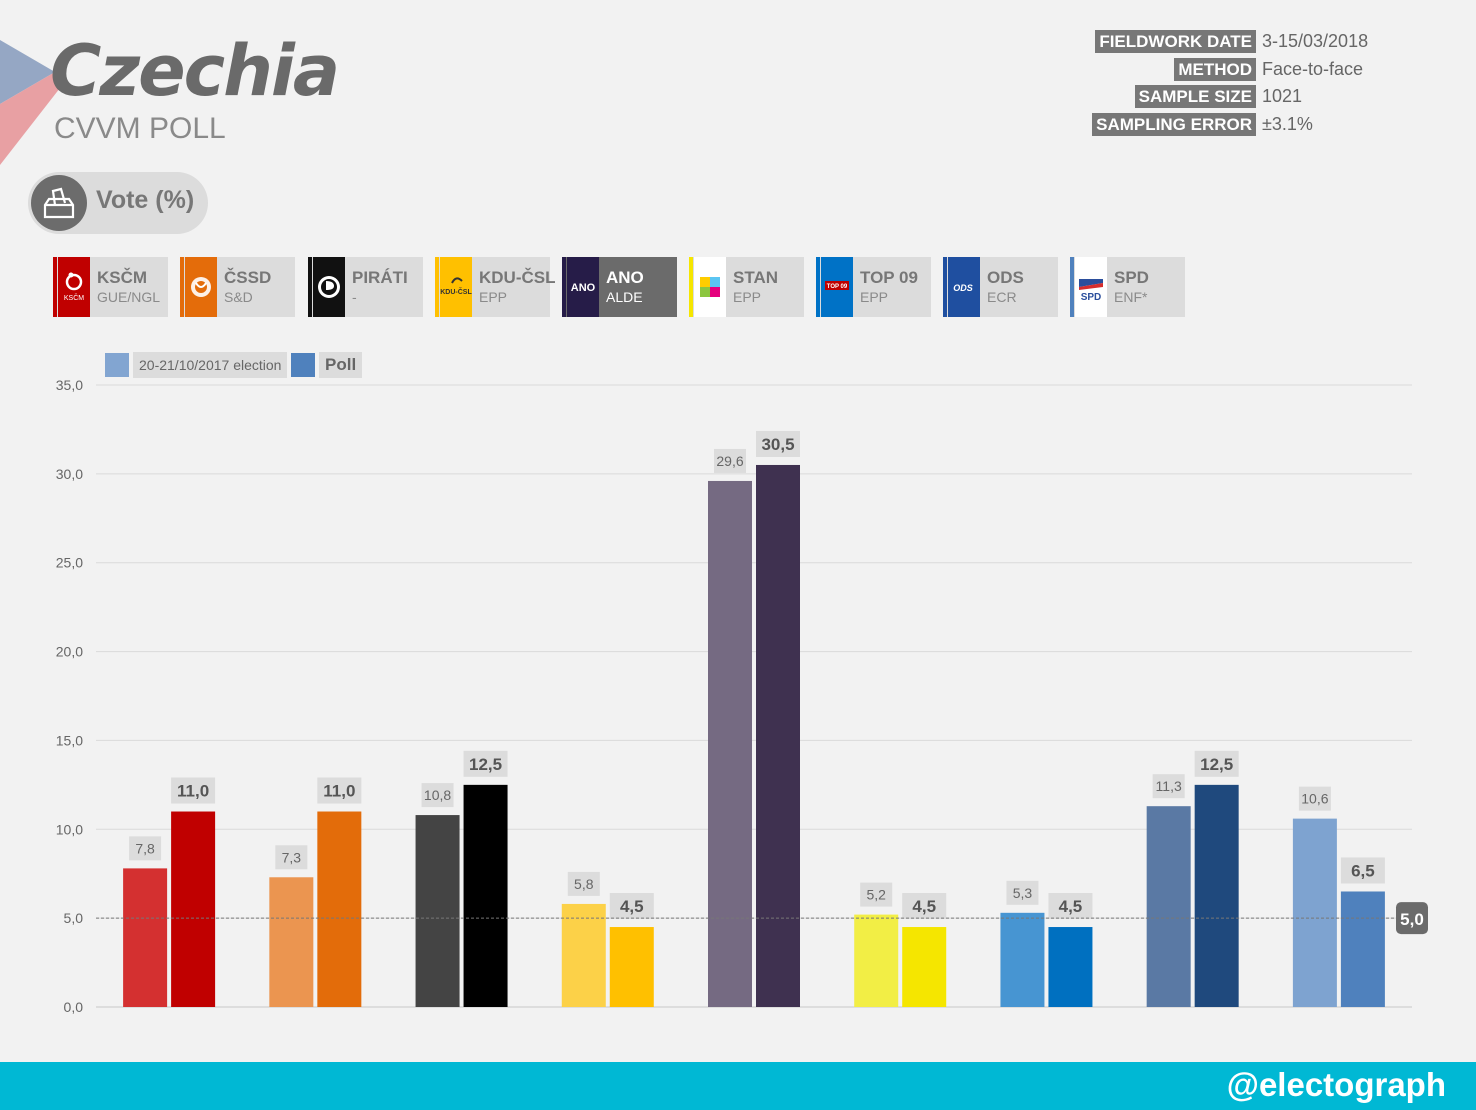 This screenshot has width=1476, height=1110. Describe the element at coordinates (59, 203) in the screenshot. I see `ballot-box-icon` at that location.